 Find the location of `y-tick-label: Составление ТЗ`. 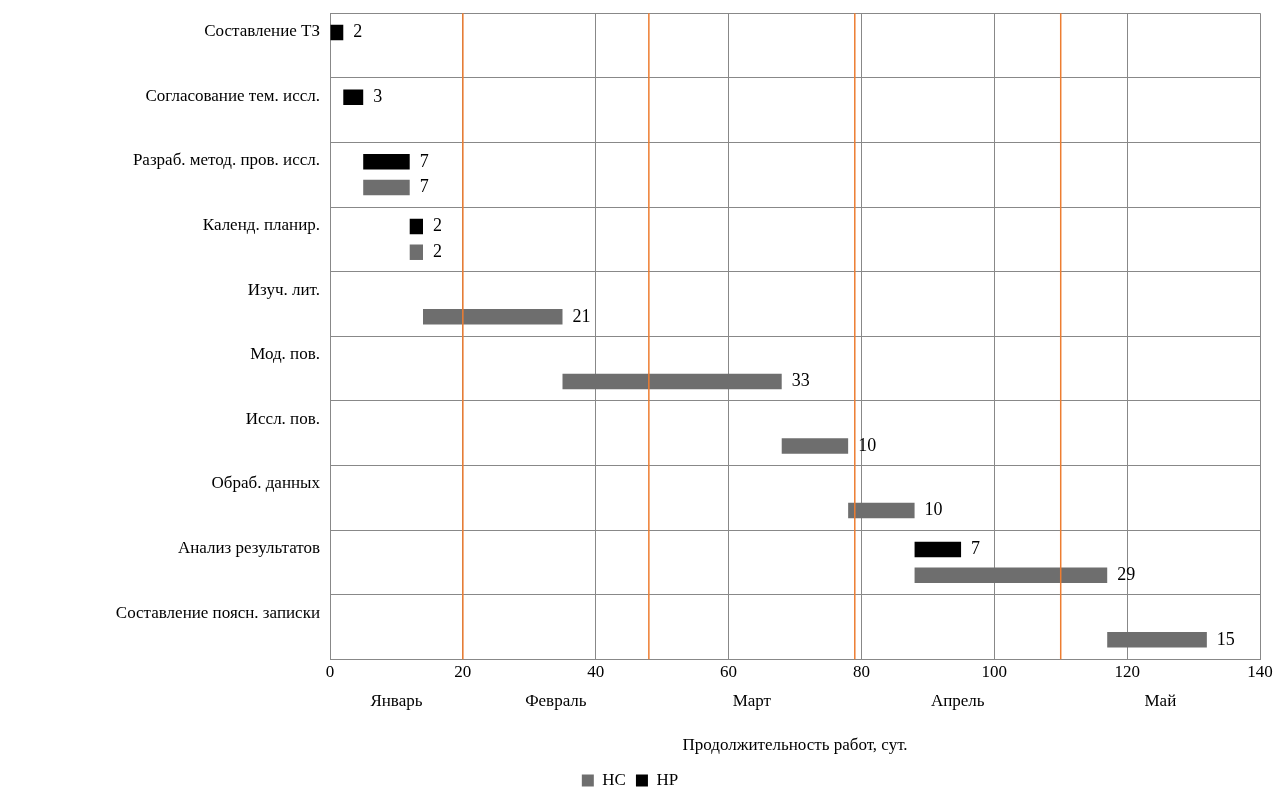

y-tick-label: Составление ТЗ is located at coordinates (262, 31).